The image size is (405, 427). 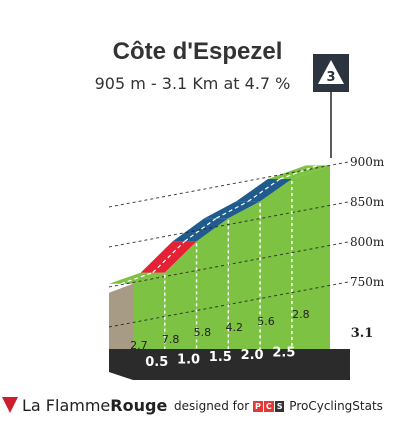 I want to click on side-wall-face, so click(x=121, y=316).